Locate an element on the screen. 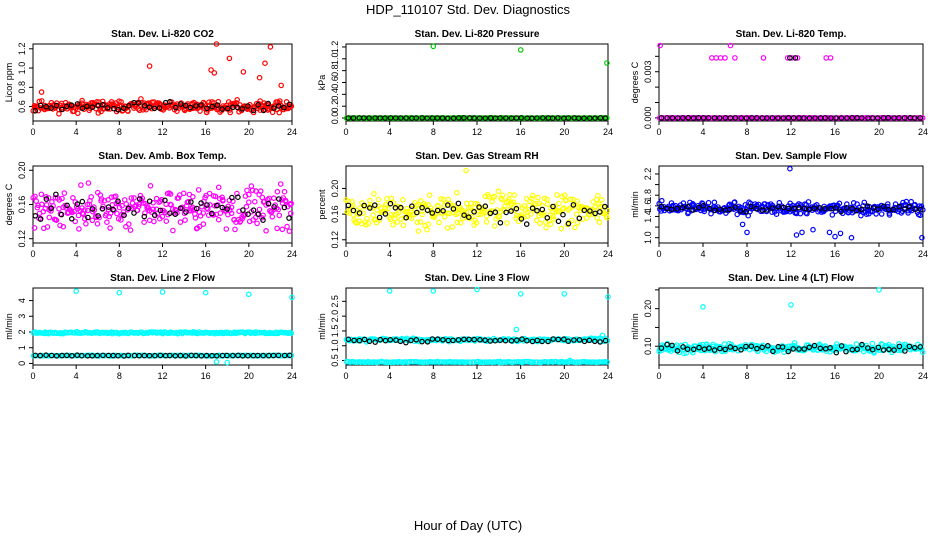 The height and width of the screenshot is (540, 936). y-tick-label: 1.0 is located at coordinates (648, 237).